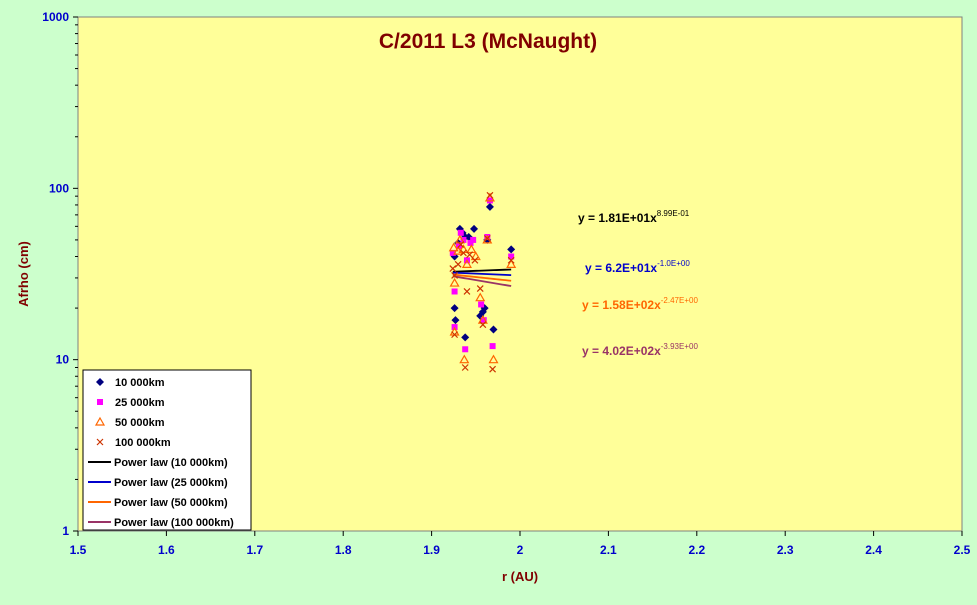 Image resolution: width=977 pixels, height=605 pixels. What do you see at coordinates (785, 550) in the screenshot?
I see `x-tick-label: 2.3` at bounding box center [785, 550].